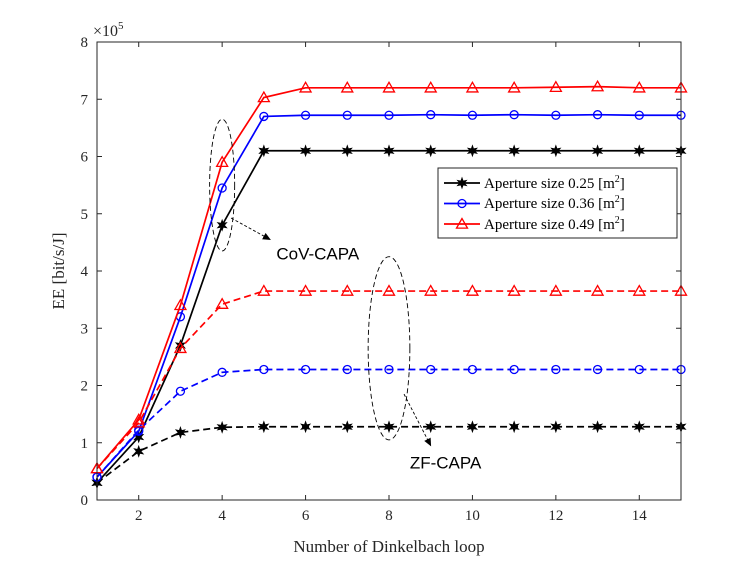 The width and height of the screenshot is (747, 561). What do you see at coordinates (139, 516) in the screenshot?
I see `x-tick-label: 2` at bounding box center [139, 516].